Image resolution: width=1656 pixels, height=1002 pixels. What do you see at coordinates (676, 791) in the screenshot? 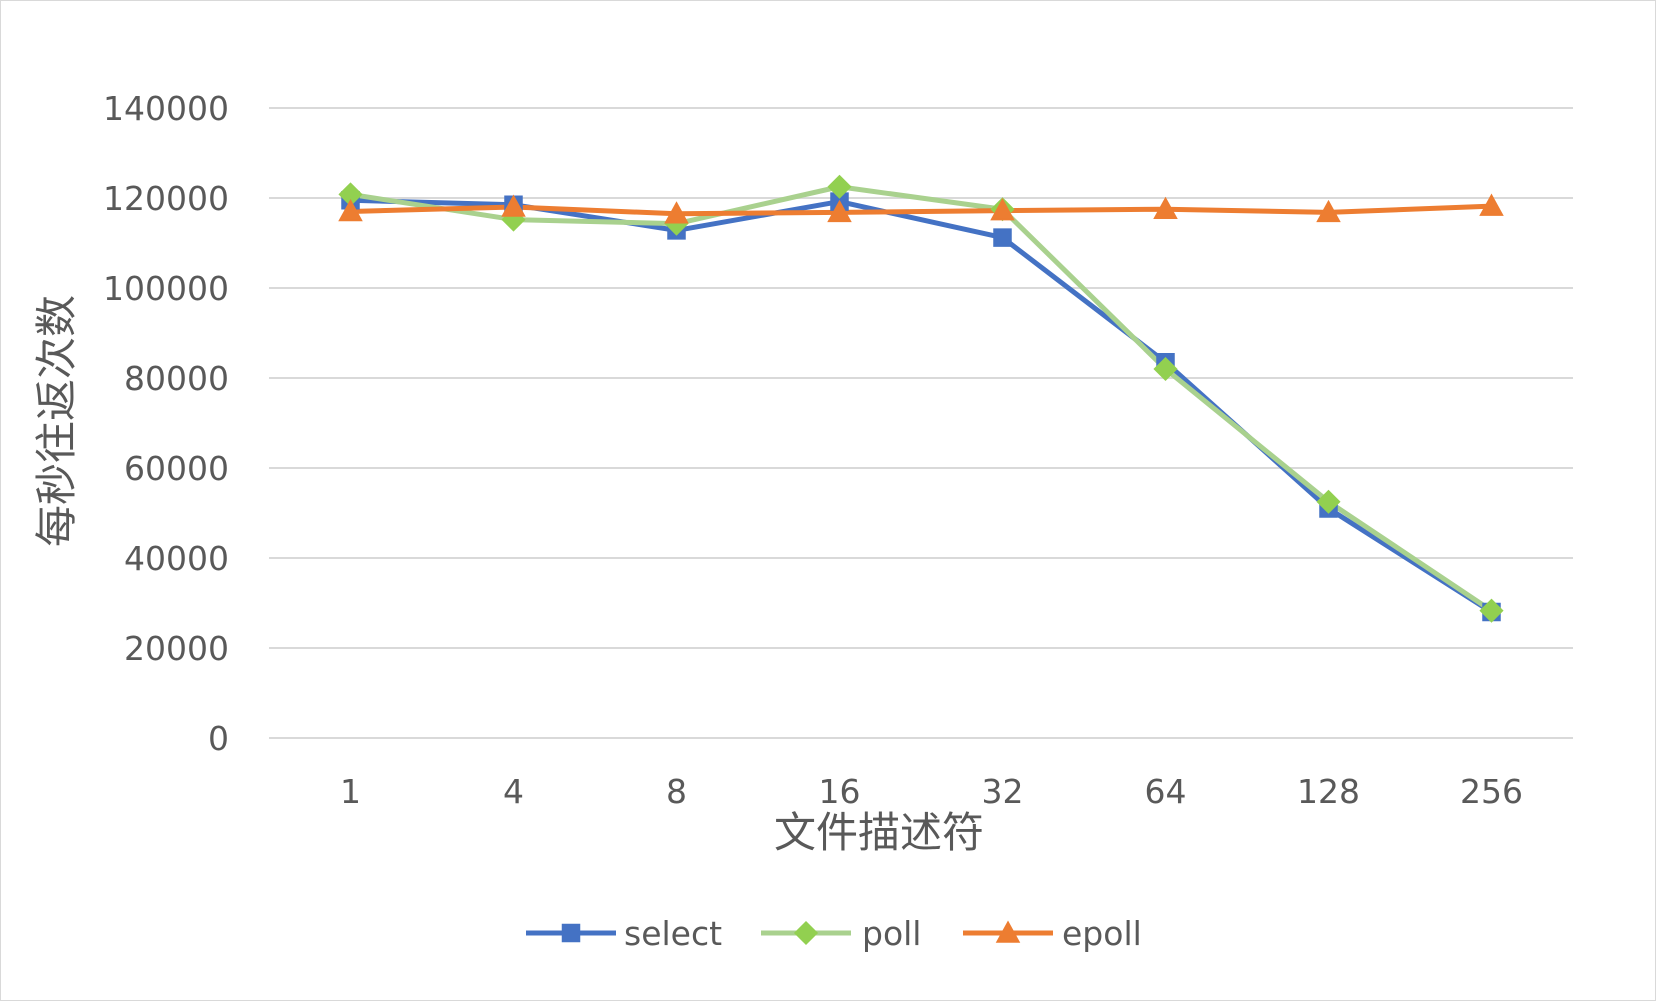
I see `x-tick-label: 8` at bounding box center [676, 791].